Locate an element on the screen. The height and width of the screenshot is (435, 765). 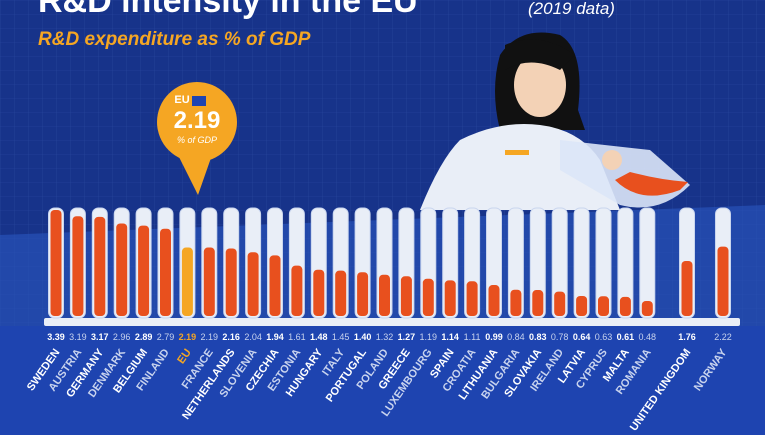
value-label: 0.64 is located at coordinates (582, 337).